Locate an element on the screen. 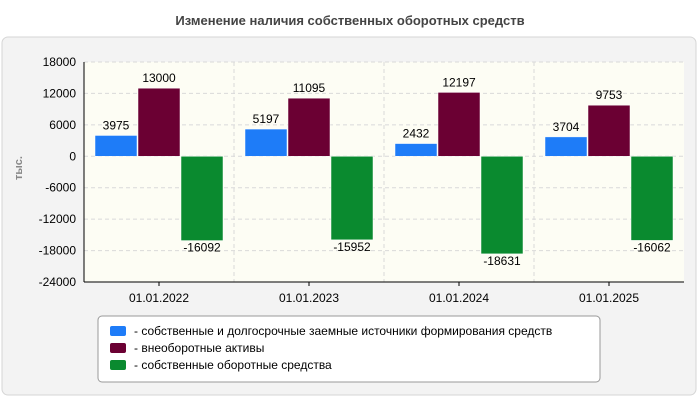  y-tick-label: -6000 is located at coordinates (60, 188).